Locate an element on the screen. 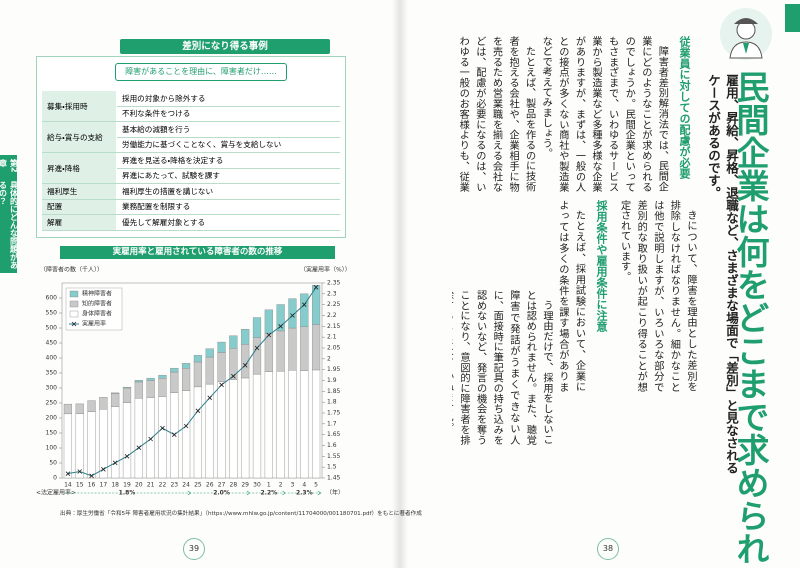 This screenshot has width=800, height=568. row-item: 労働能力に基づくことなく、賞与を支給しない is located at coordinates (228, 145).